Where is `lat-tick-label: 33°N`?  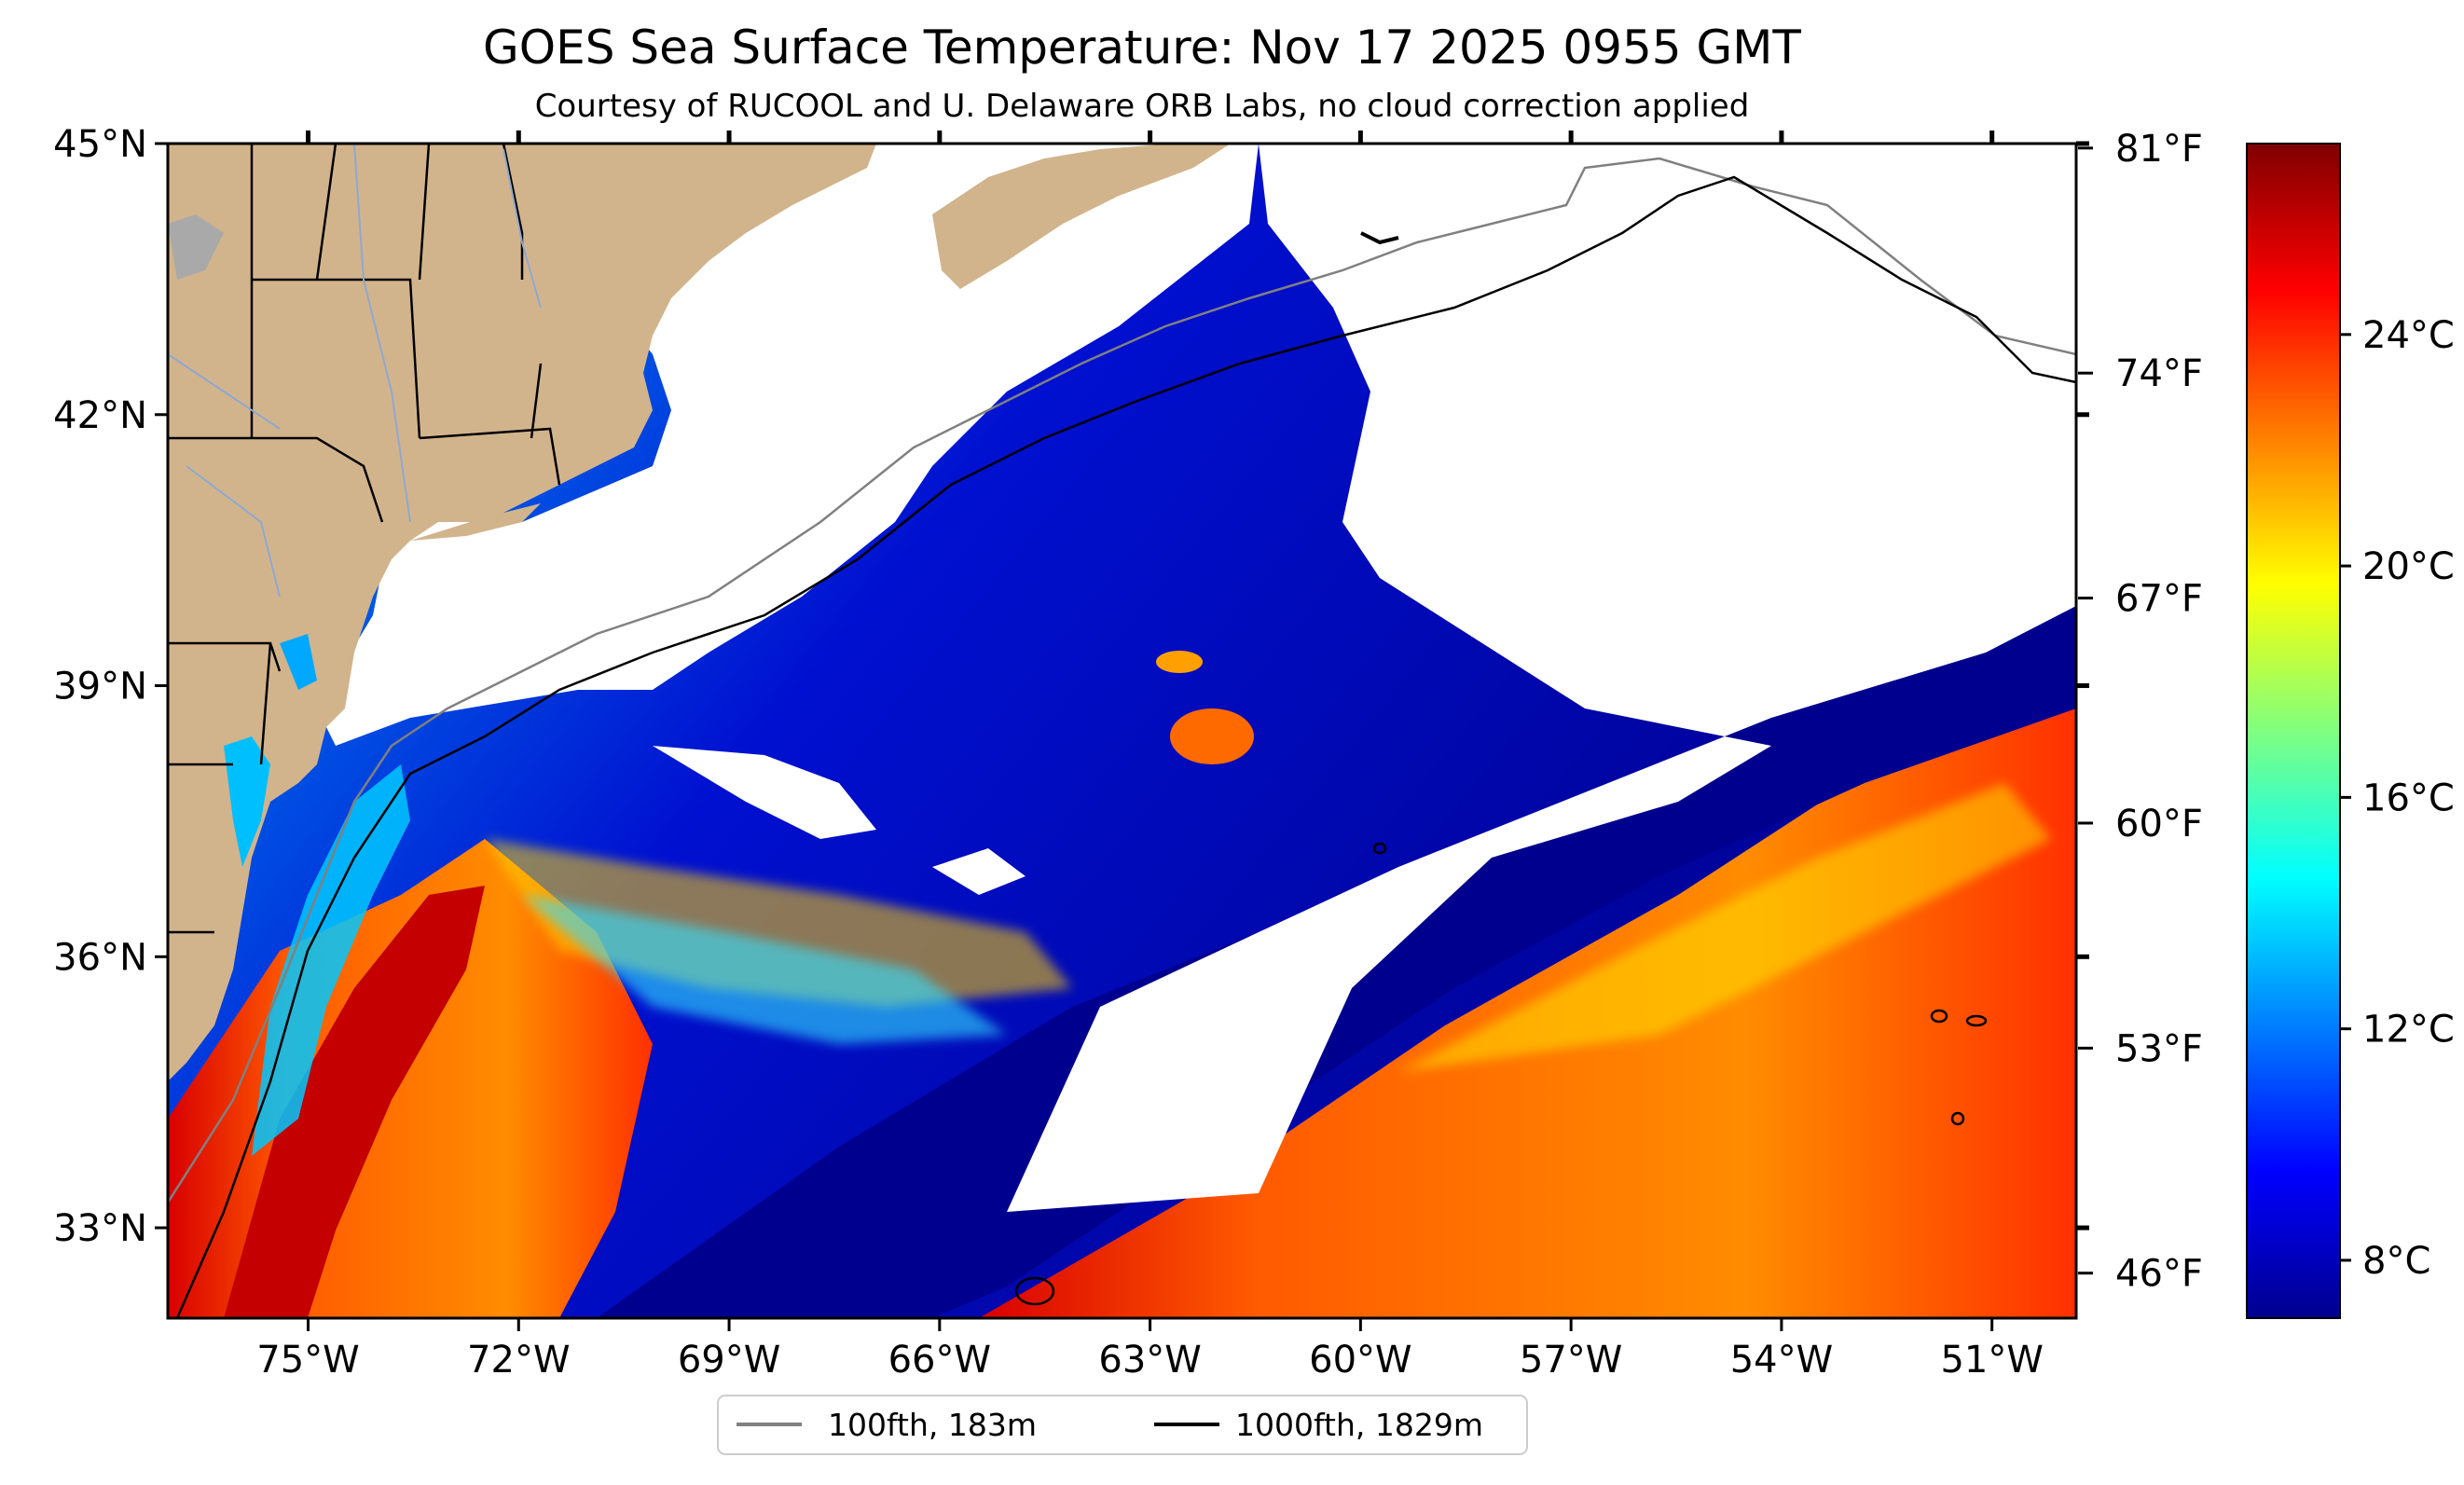
lat-tick-label: 33°N is located at coordinates (100, 1228).